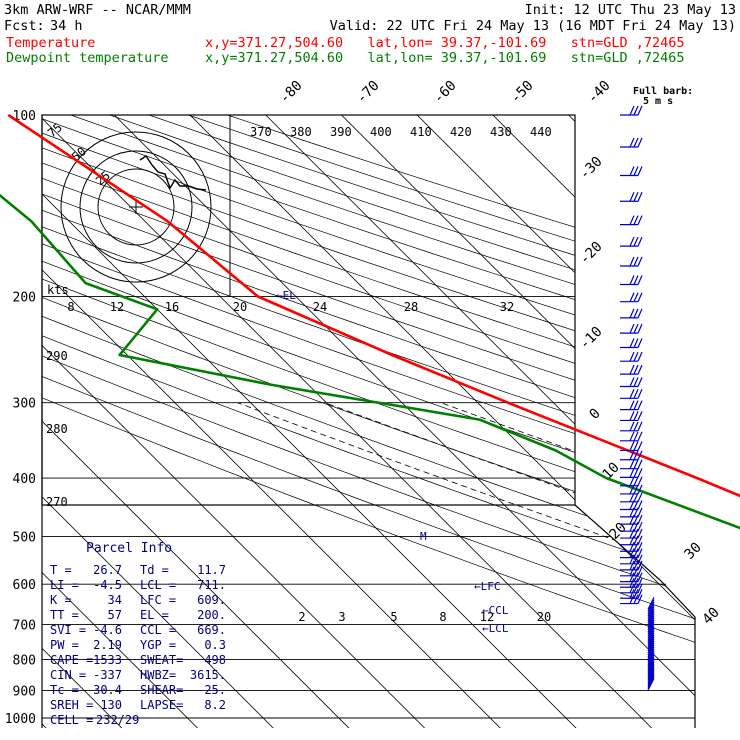  What do you see at coordinates (107, 675) in the screenshot?
I see `parcel-param-value: -337` at bounding box center [107, 675].